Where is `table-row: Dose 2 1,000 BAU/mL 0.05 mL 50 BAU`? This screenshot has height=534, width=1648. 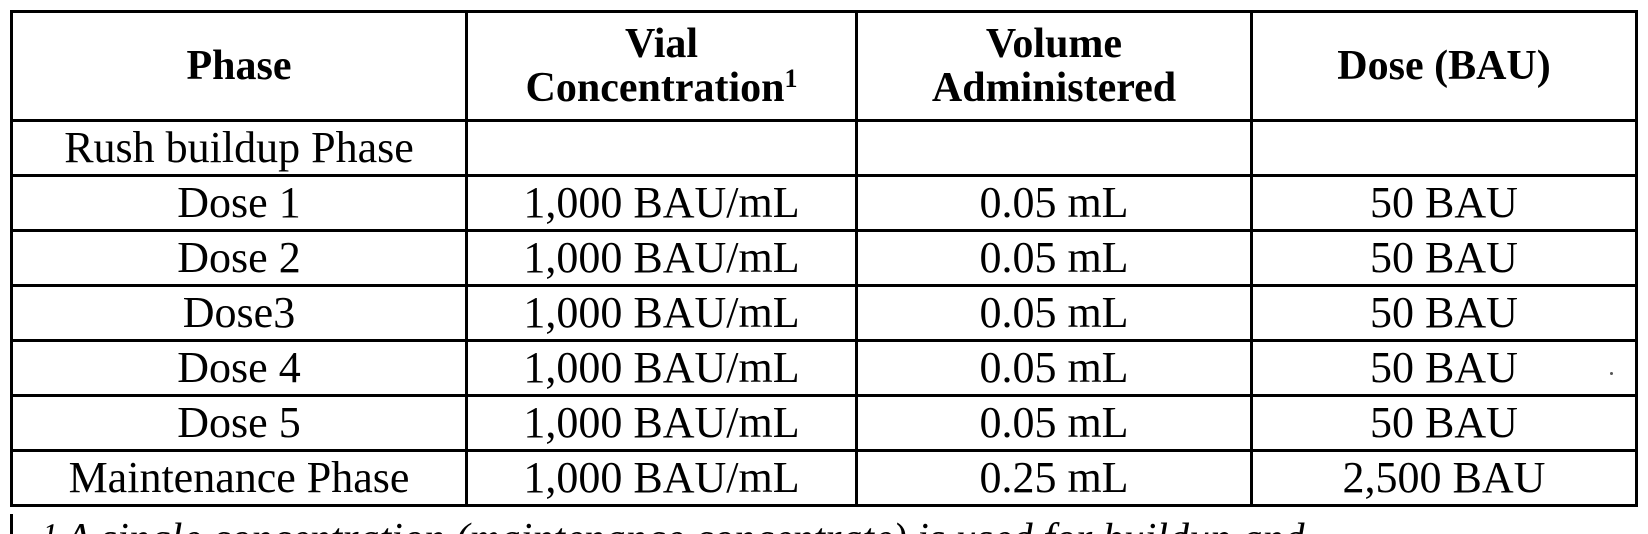 table-row: Dose 2 1,000 BAU/mL 0.05 mL 50 BAU is located at coordinates (824, 258).